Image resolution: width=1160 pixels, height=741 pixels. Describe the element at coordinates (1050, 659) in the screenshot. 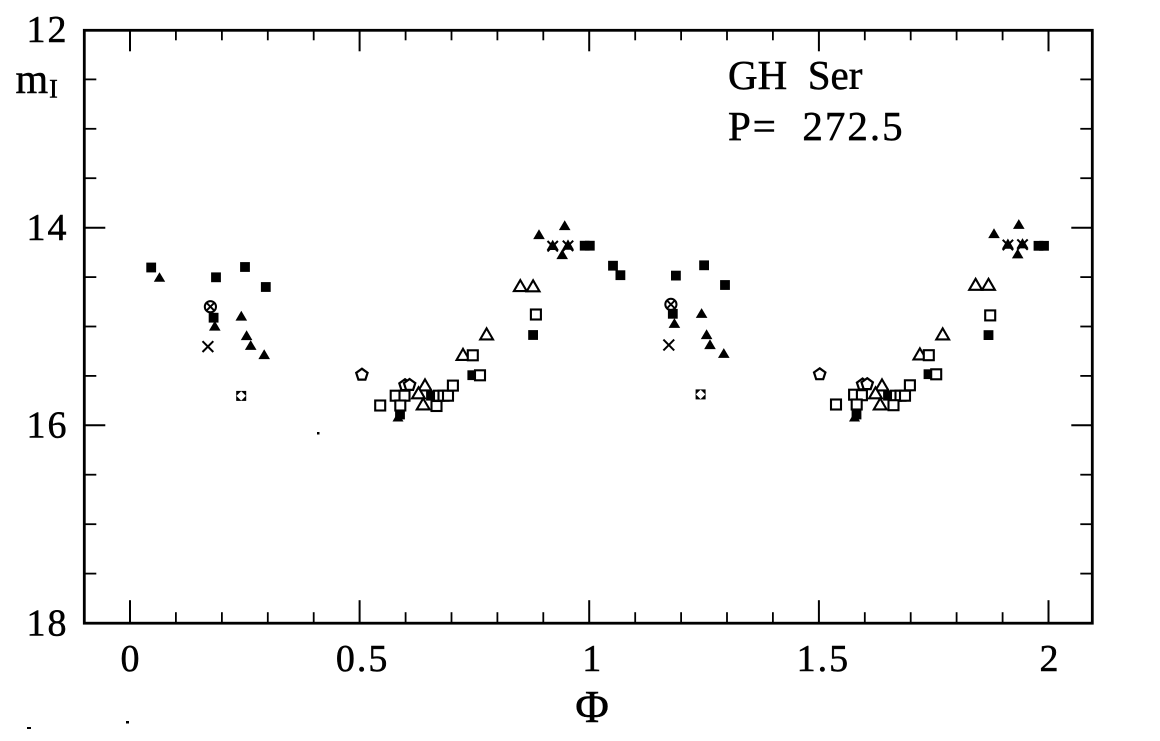

I see `svg-text: 2` at that location.